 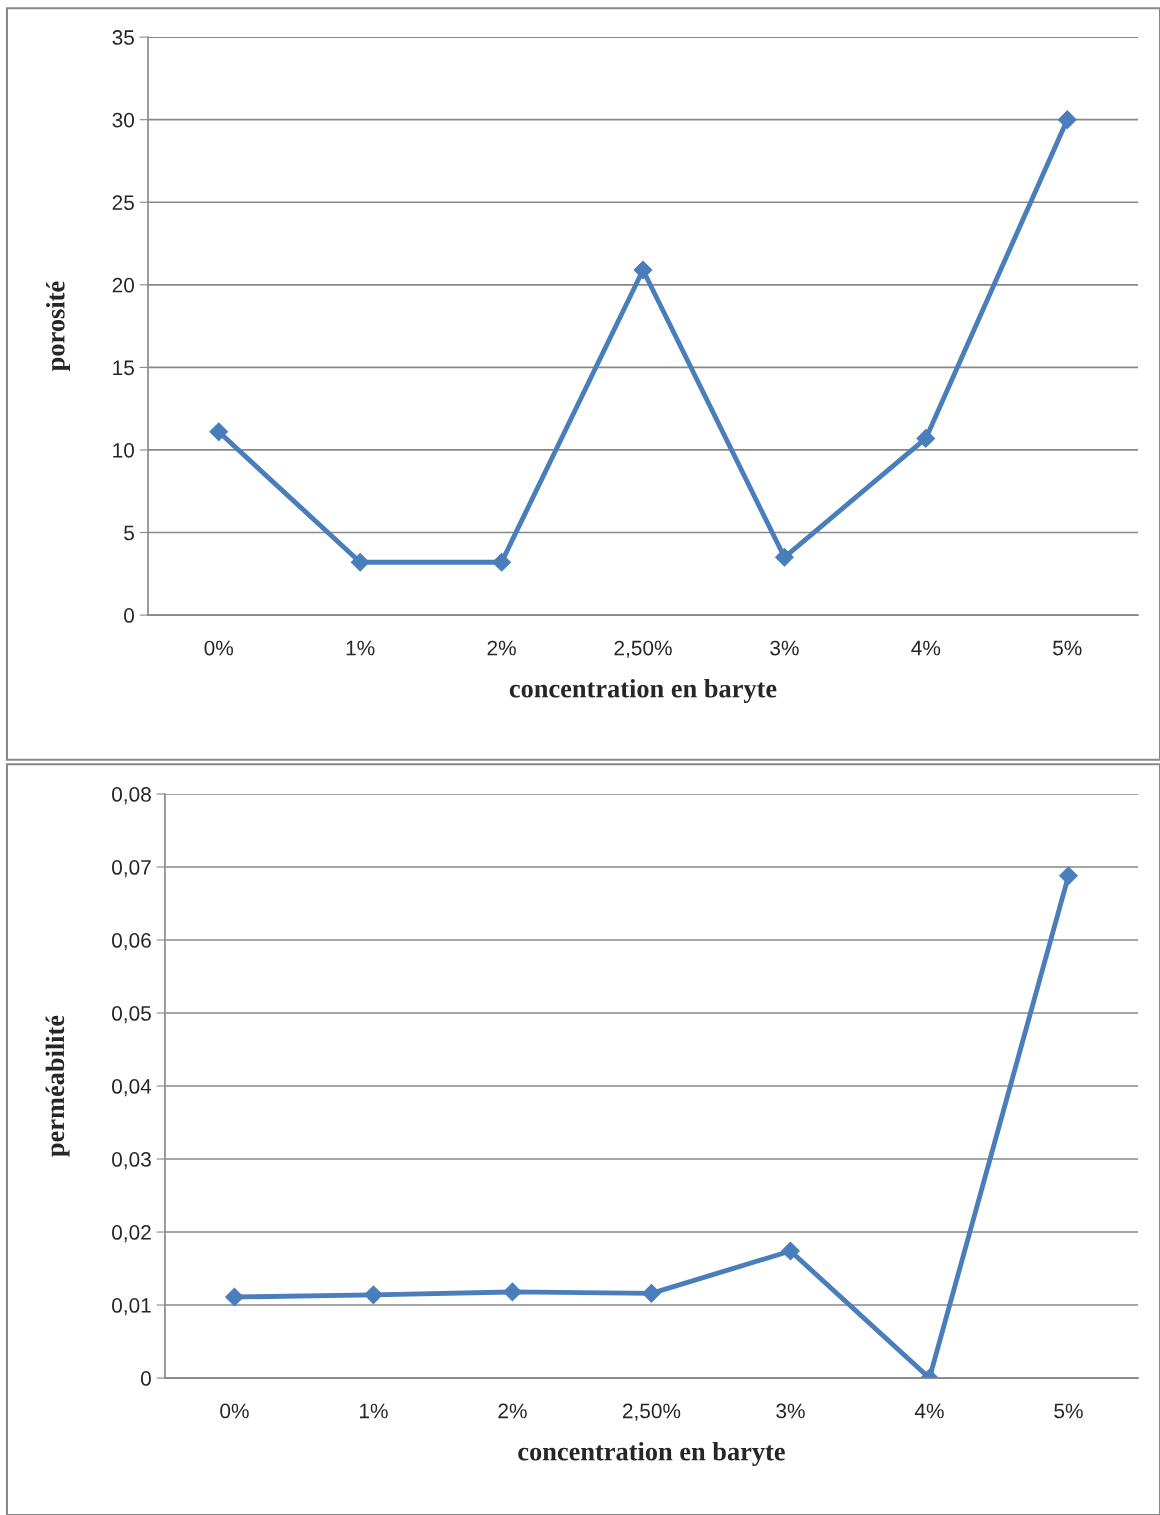 I want to click on y-tick-label: 0,01, so click(x=131, y=1307).